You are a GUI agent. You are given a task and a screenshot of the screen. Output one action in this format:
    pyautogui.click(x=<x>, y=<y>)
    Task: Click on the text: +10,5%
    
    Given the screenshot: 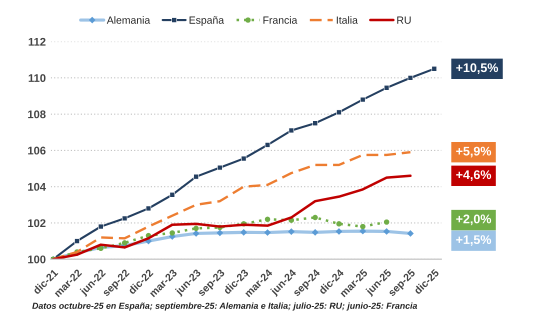 What is the action you would take?
    pyautogui.click(x=477, y=68)
    